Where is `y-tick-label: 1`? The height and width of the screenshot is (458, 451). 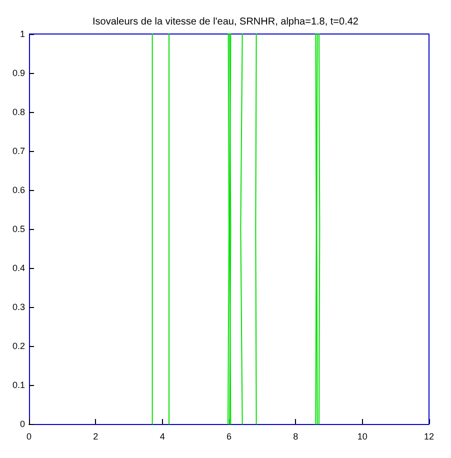
y-tick-label: 1 is located at coordinates (22, 34).